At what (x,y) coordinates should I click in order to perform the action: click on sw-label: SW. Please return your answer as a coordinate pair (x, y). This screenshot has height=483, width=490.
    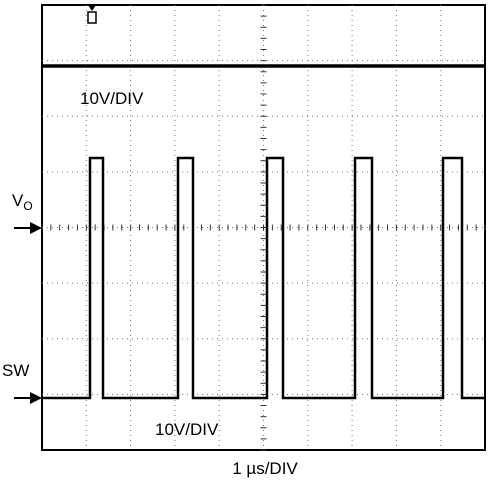
    Looking at the image, I should click on (15, 370).